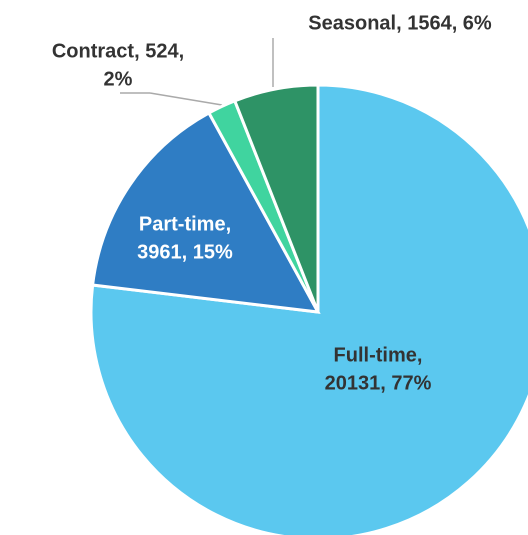  What do you see at coordinates (118, 79) in the screenshot?
I see `data-label: 2%` at bounding box center [118, 79].